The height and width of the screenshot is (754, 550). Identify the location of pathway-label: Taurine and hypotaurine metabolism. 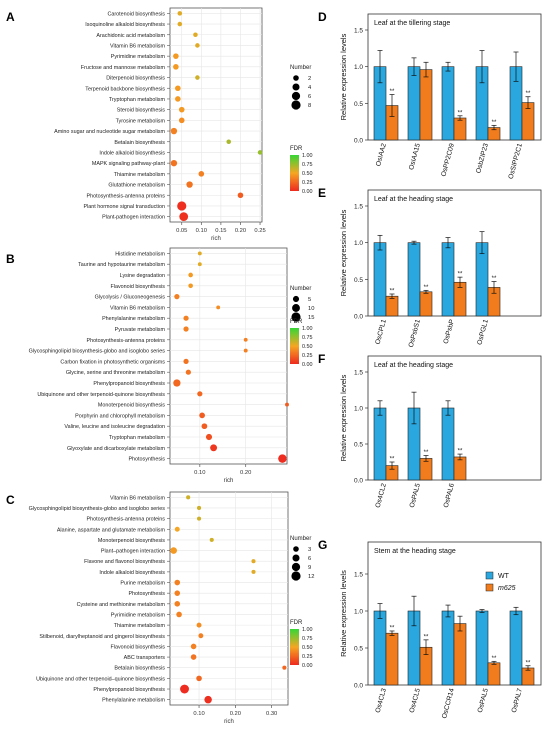
(121, 265).